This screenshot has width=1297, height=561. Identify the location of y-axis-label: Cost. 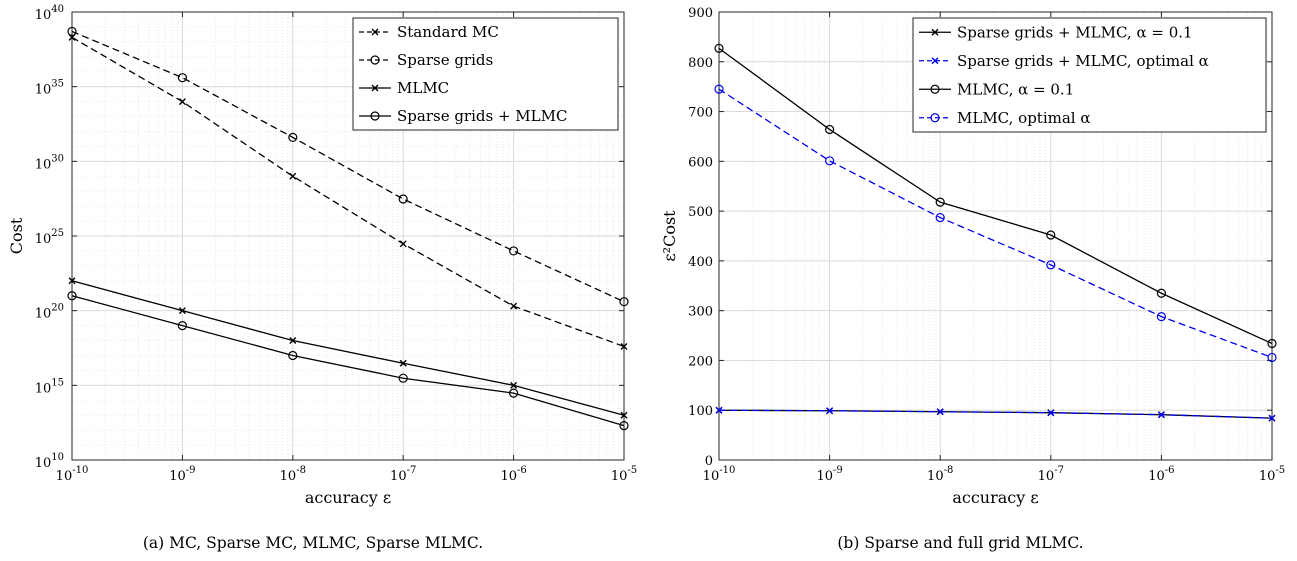
(16, 235).